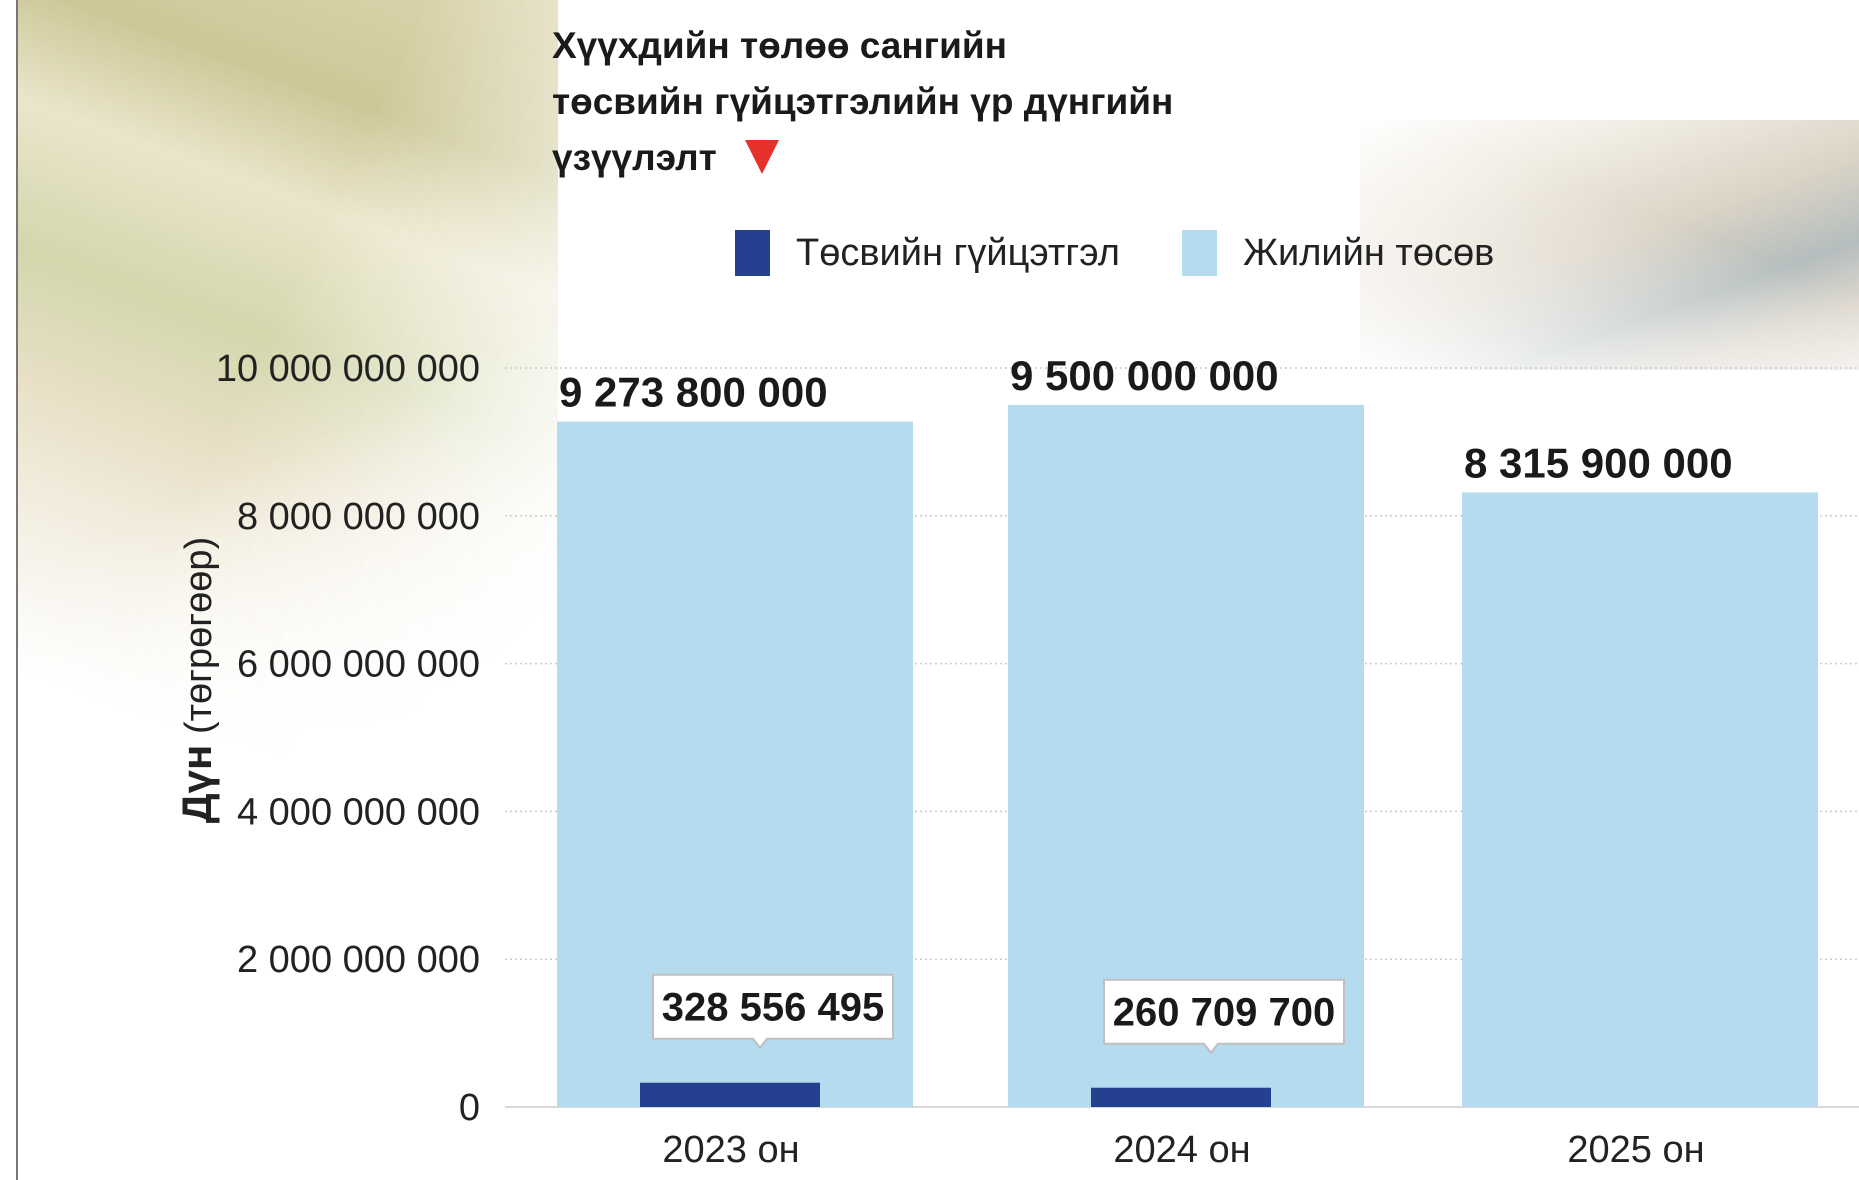 Image resolution: width=1859 pixels, height=1180 pixels. What do you see at coordinates (693, 392) in the screenshot?
I see `data-label-budget: 9 273 800 000` at bounding box center [693, 392].